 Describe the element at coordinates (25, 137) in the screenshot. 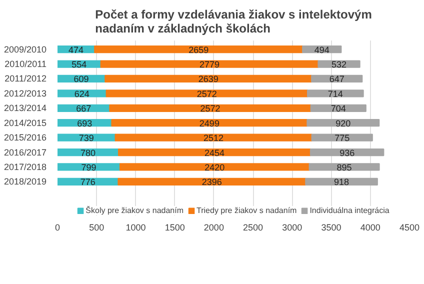

I see `y-tick-label: 2015/2016` at that location.